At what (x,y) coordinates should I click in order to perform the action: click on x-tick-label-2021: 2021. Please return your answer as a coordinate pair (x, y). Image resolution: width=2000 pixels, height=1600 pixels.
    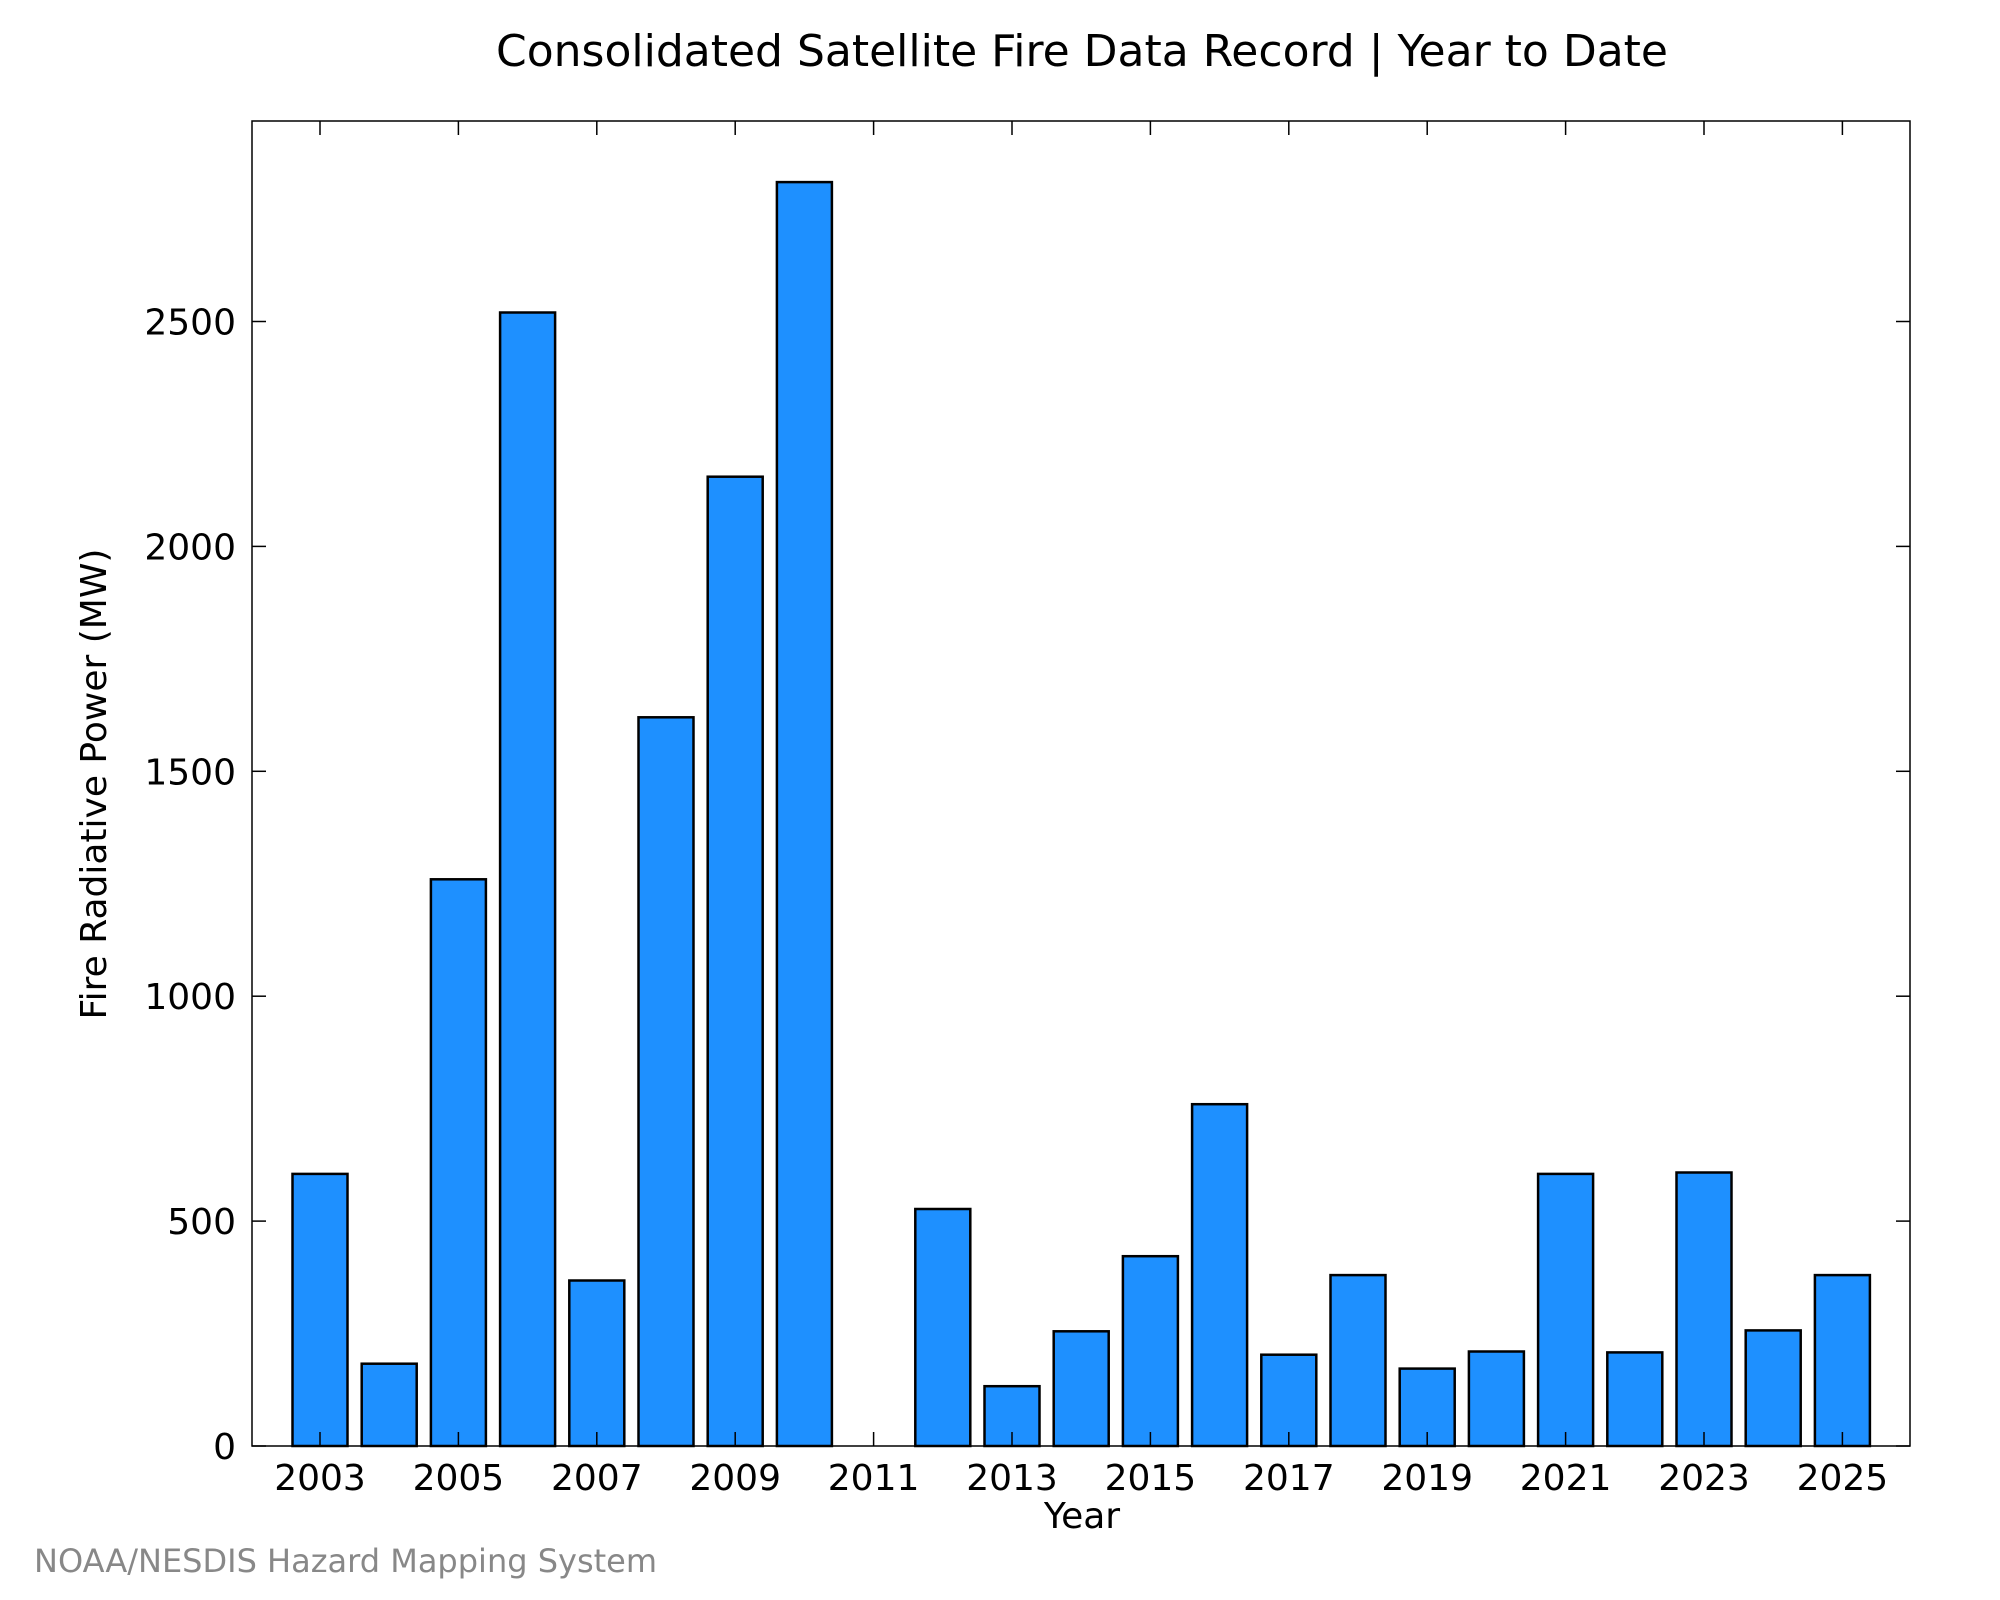
    Looking at the image, I should click on (1566, 1478).